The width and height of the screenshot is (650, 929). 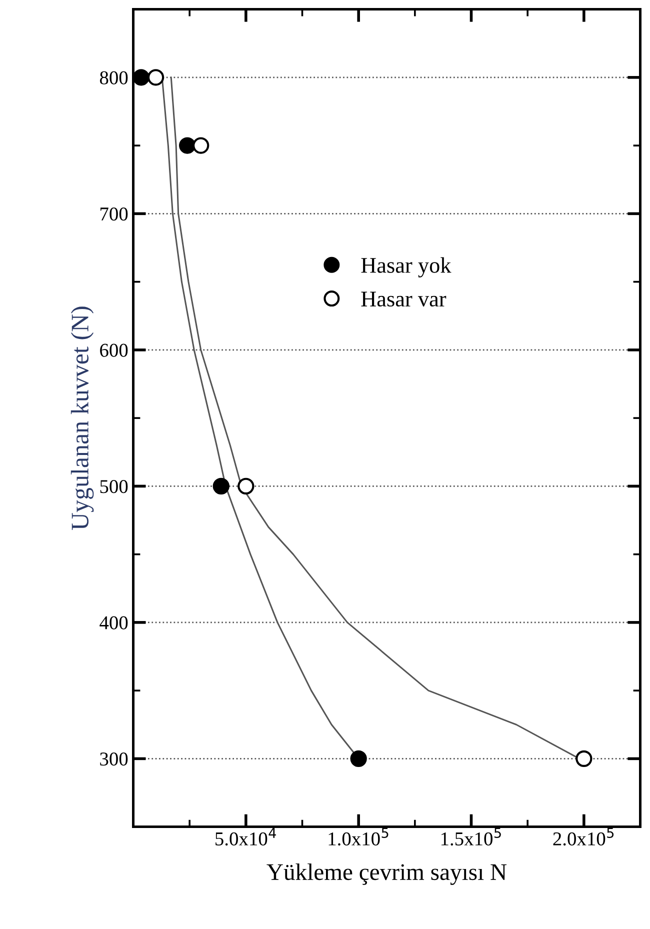 What do you see at coordinates (406, 267) in the screenshot?
I see `legend-label: Hasar yok` at bounding box center [406, 267].